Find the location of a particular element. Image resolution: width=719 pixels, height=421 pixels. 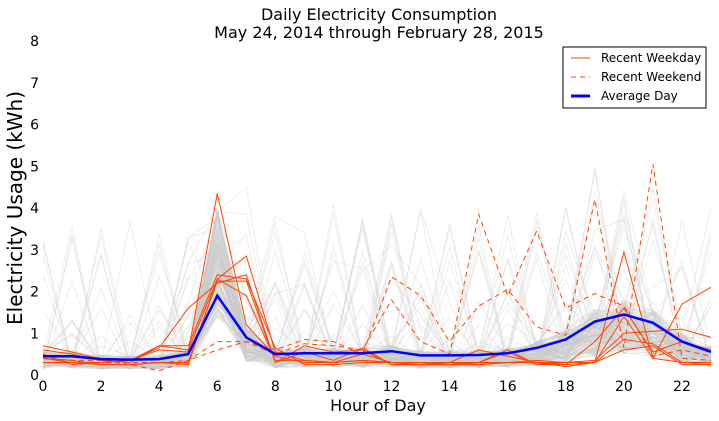

x-tick-label: 20 is located at coordinates (624, 387).